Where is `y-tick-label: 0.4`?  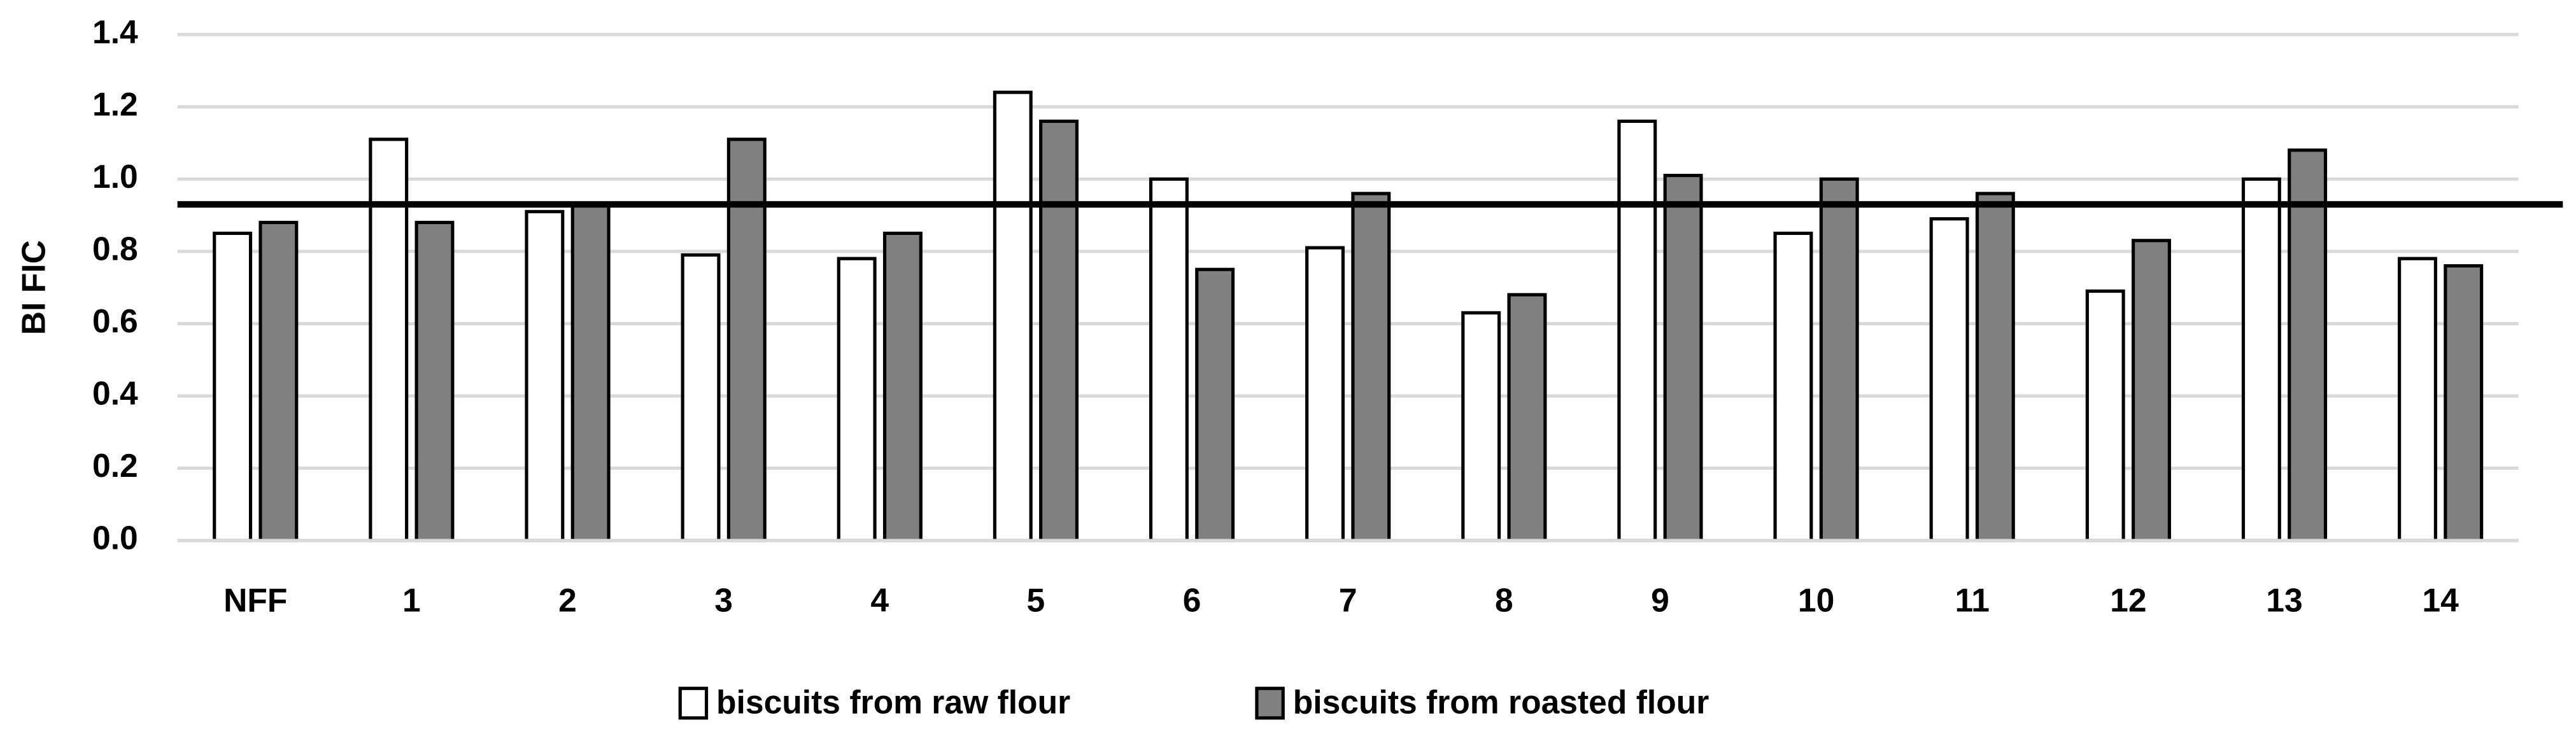
y-tick-label: 0.4 is located at coordinates (115, 393).